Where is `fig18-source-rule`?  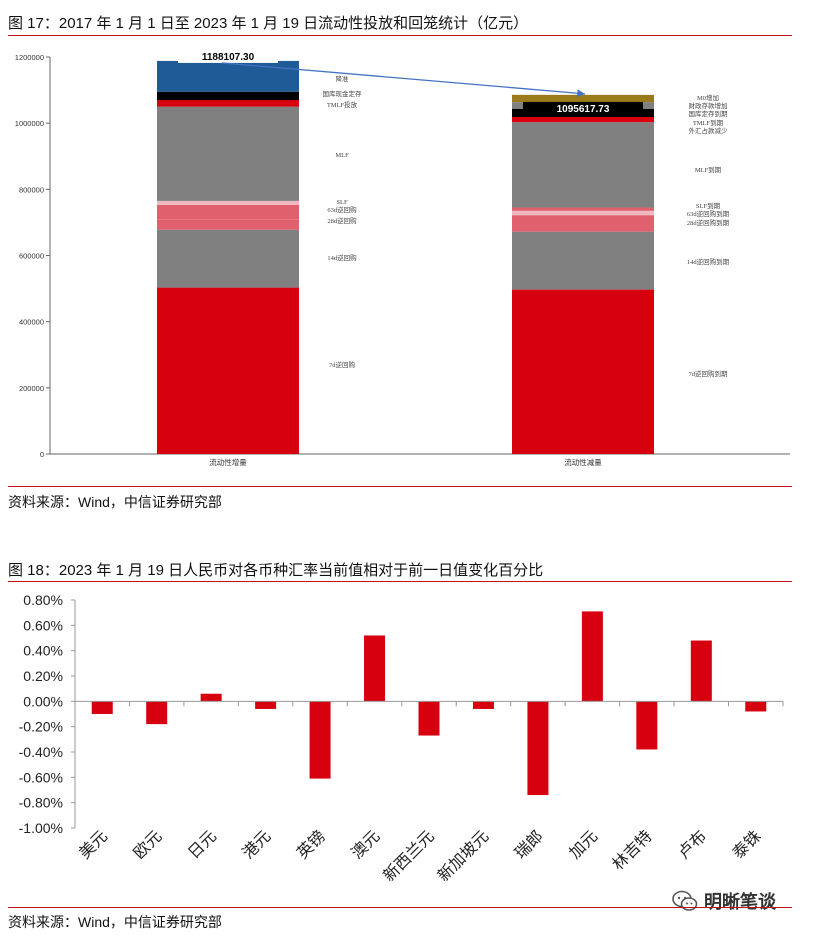
fig18-source-rule is located at coordinates (400, 907).